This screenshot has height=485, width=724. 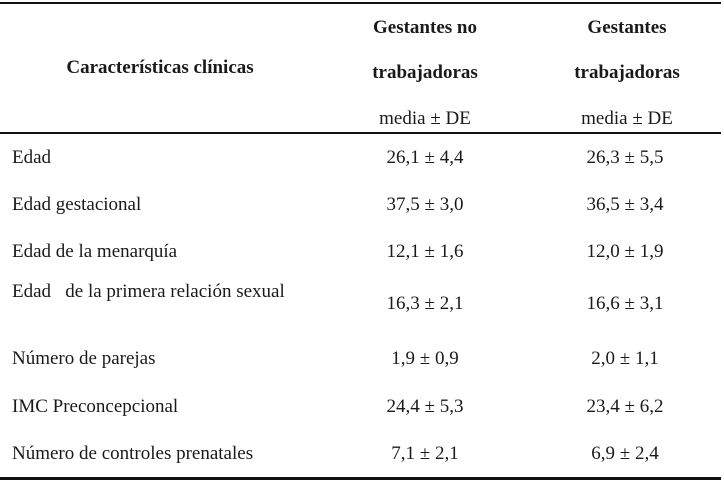 I want to click on header-col1-line1: Gestantes no, so click(x=425, y=27).